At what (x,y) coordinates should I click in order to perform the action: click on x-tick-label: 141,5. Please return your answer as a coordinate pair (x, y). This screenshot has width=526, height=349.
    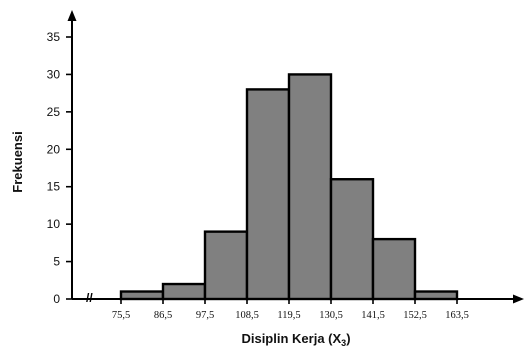
    Looking at the image, I should click on (373, 315).